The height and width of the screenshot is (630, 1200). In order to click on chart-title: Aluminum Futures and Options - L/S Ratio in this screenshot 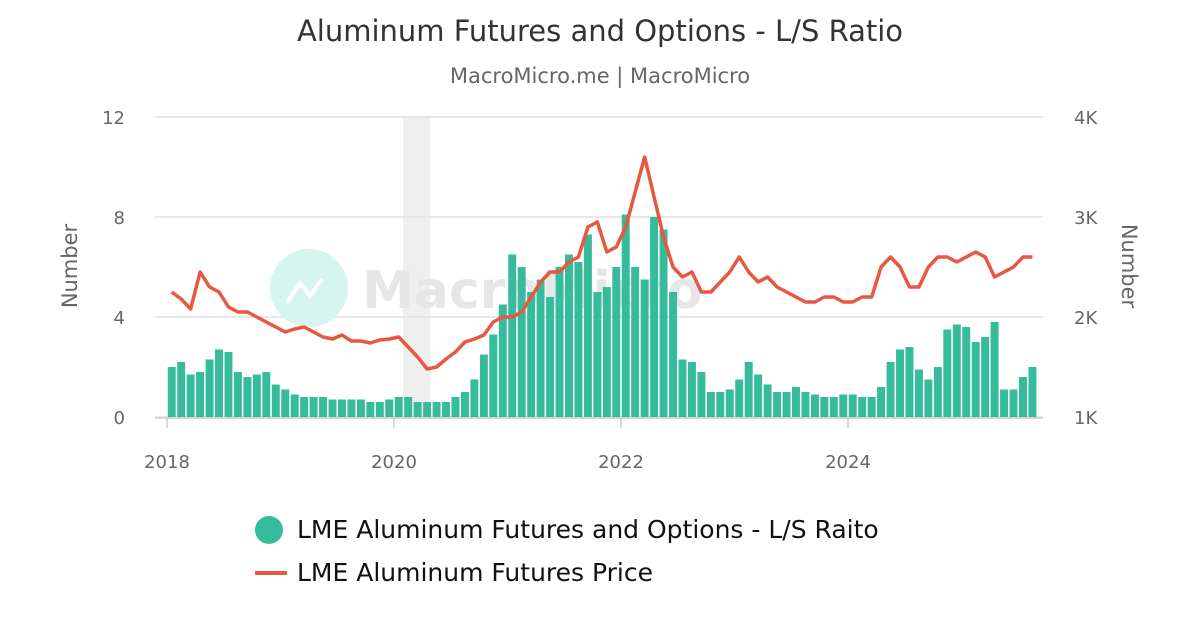, I will do `click(600, 31)`.